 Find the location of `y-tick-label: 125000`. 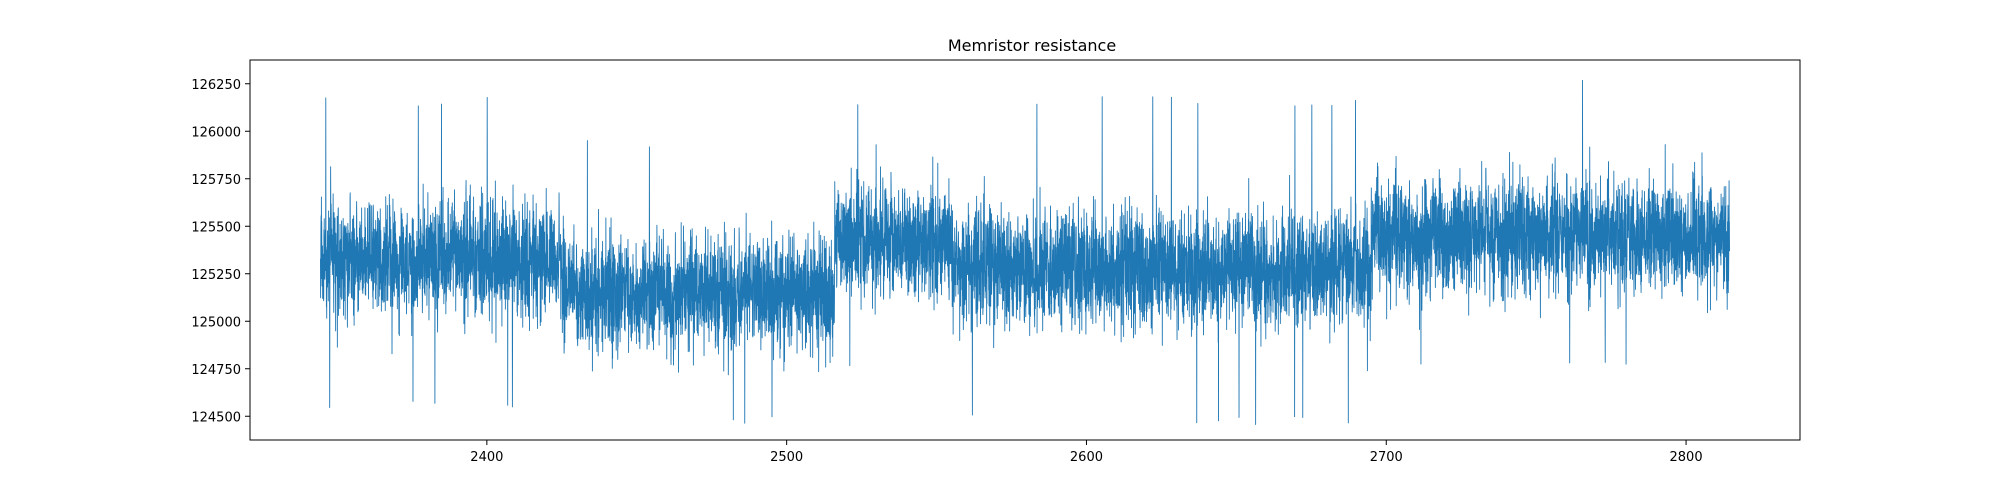

y-tick-label: 125000 is located at coordinates (216, 322).